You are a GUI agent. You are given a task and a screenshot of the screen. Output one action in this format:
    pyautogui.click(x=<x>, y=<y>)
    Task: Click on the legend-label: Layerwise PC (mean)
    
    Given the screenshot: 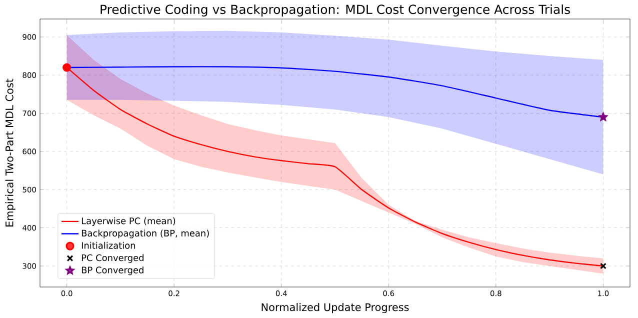 What is the action you would take?
    pyautogui.click(x=129, y=221)
    